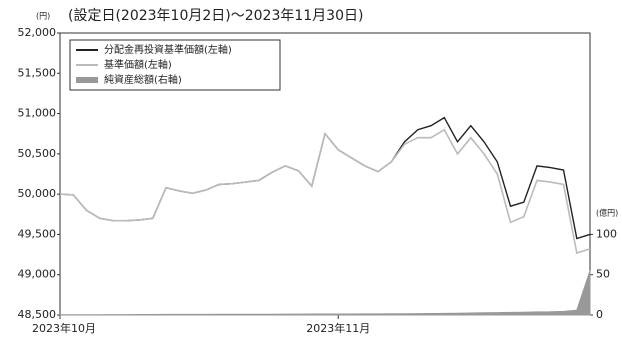 The height and width of the screenshot is (344, 622). What do you see at coordinates (37, 113) in the screenshot?
I see `y-tick-label: 51,000` at bounding box center [37, 113].